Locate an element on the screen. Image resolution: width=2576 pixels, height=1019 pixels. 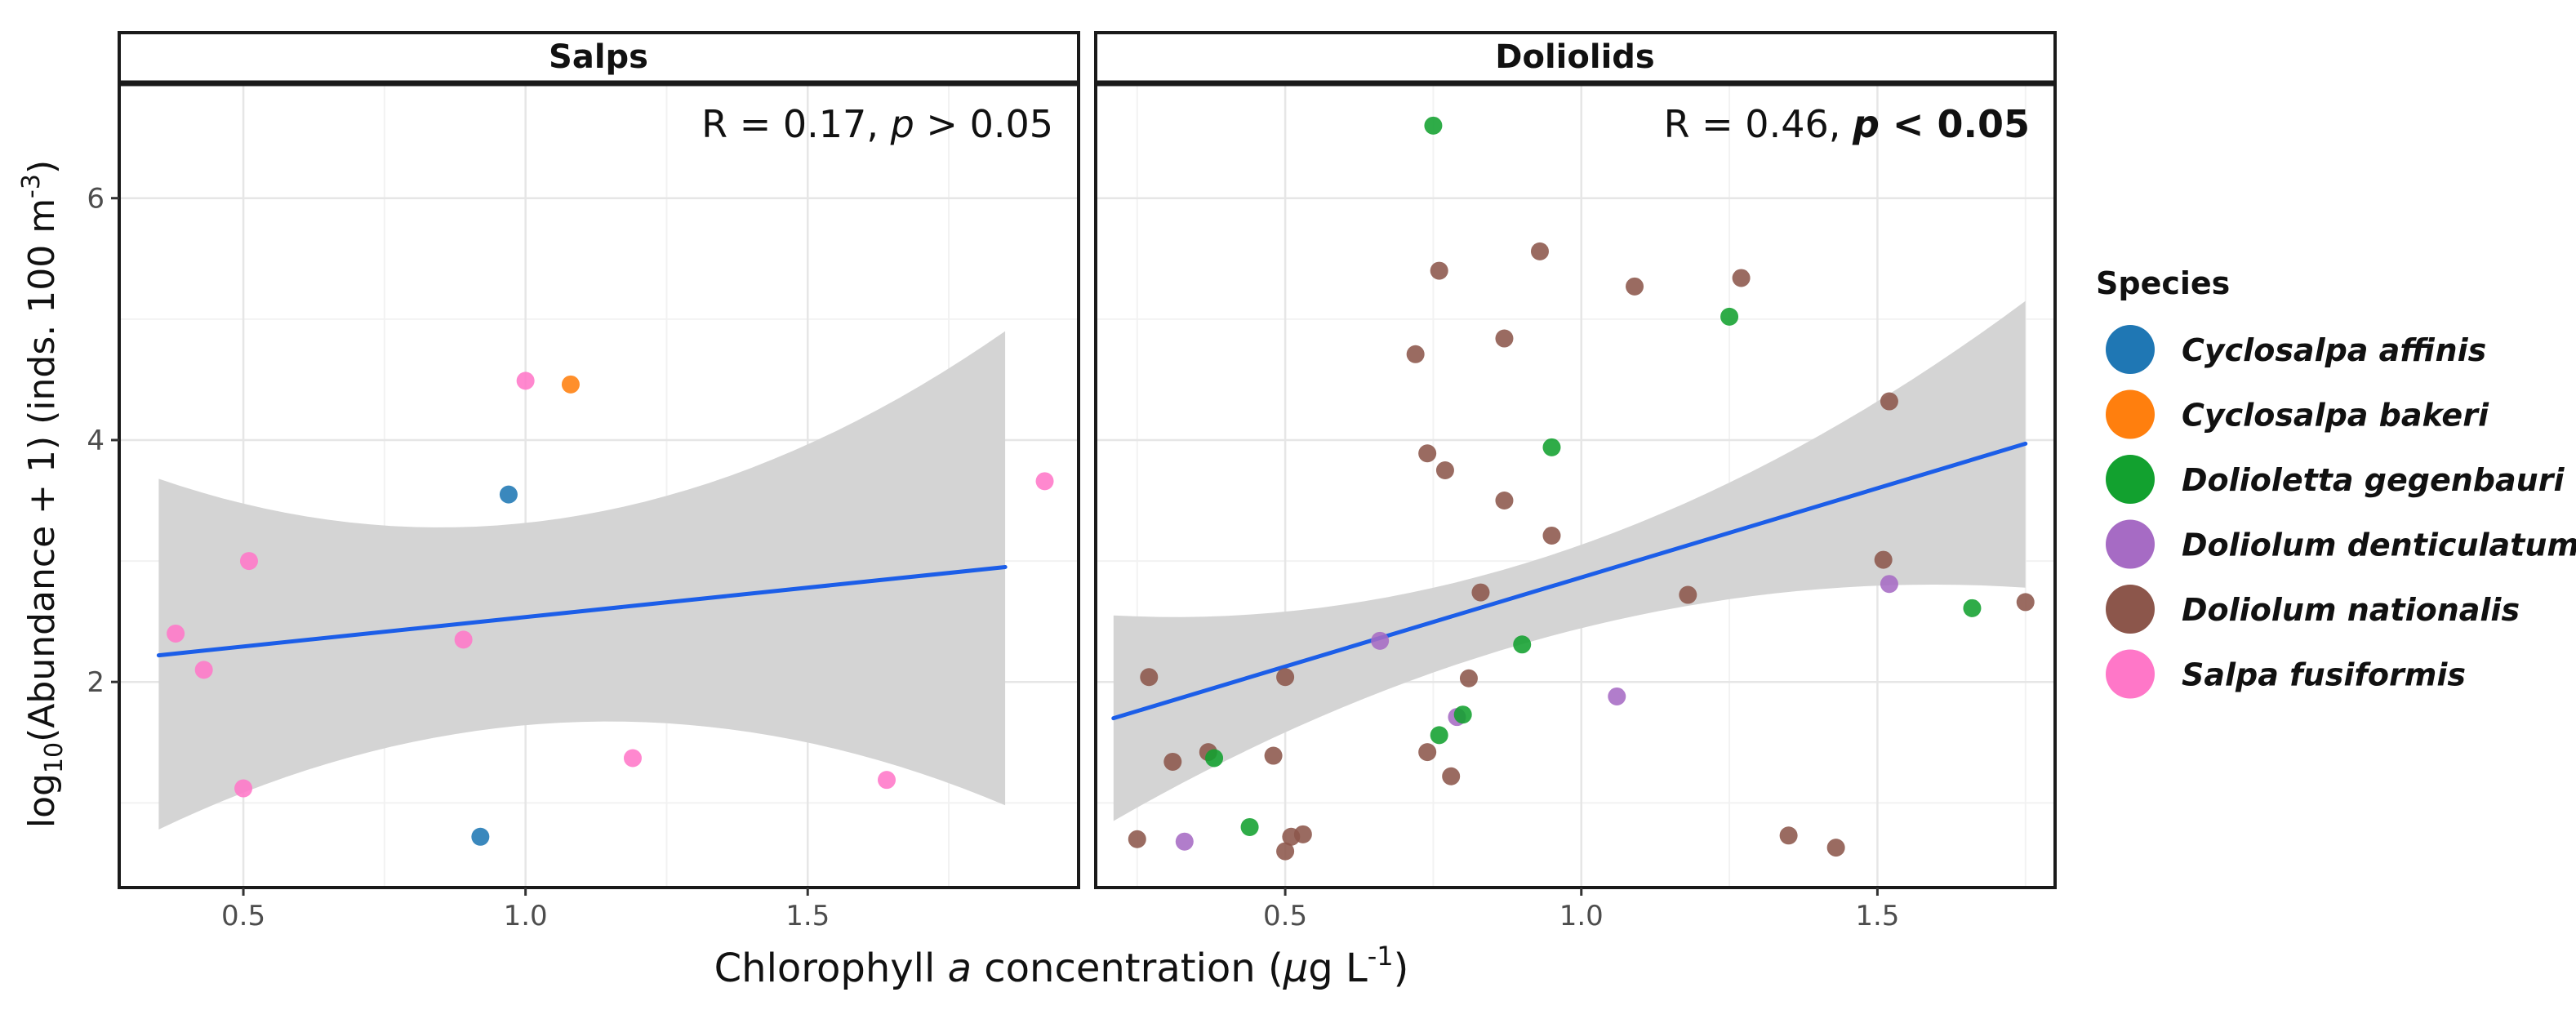
panel-doliolids-title: Doliolids is located at coordinates (1574, 57).